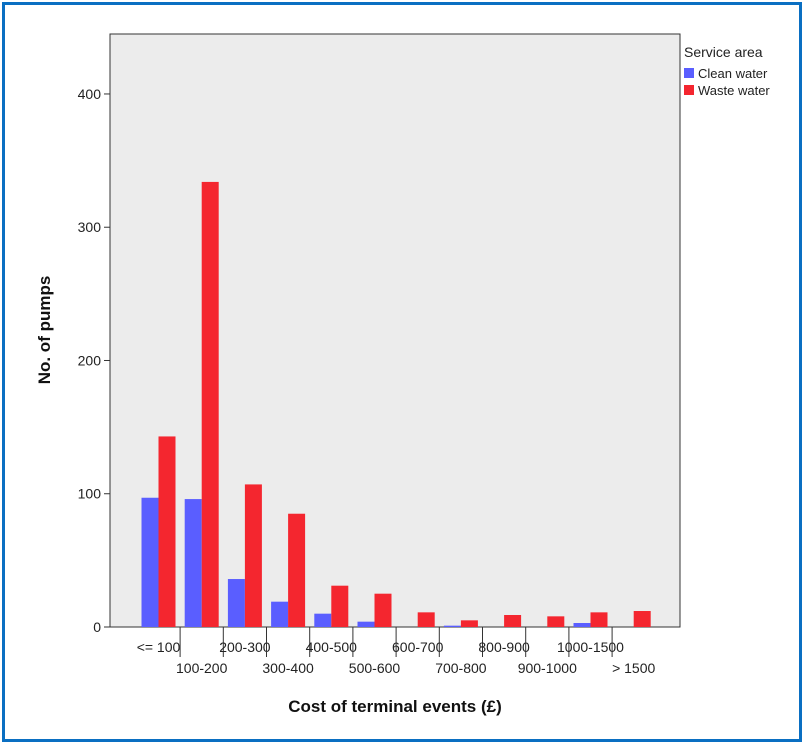 The image size is (802, 742). What do you see at coordinates (633, 668) in the screenshot?
I see `x-tick-label: > 1500` at bounding box center [633, 668].